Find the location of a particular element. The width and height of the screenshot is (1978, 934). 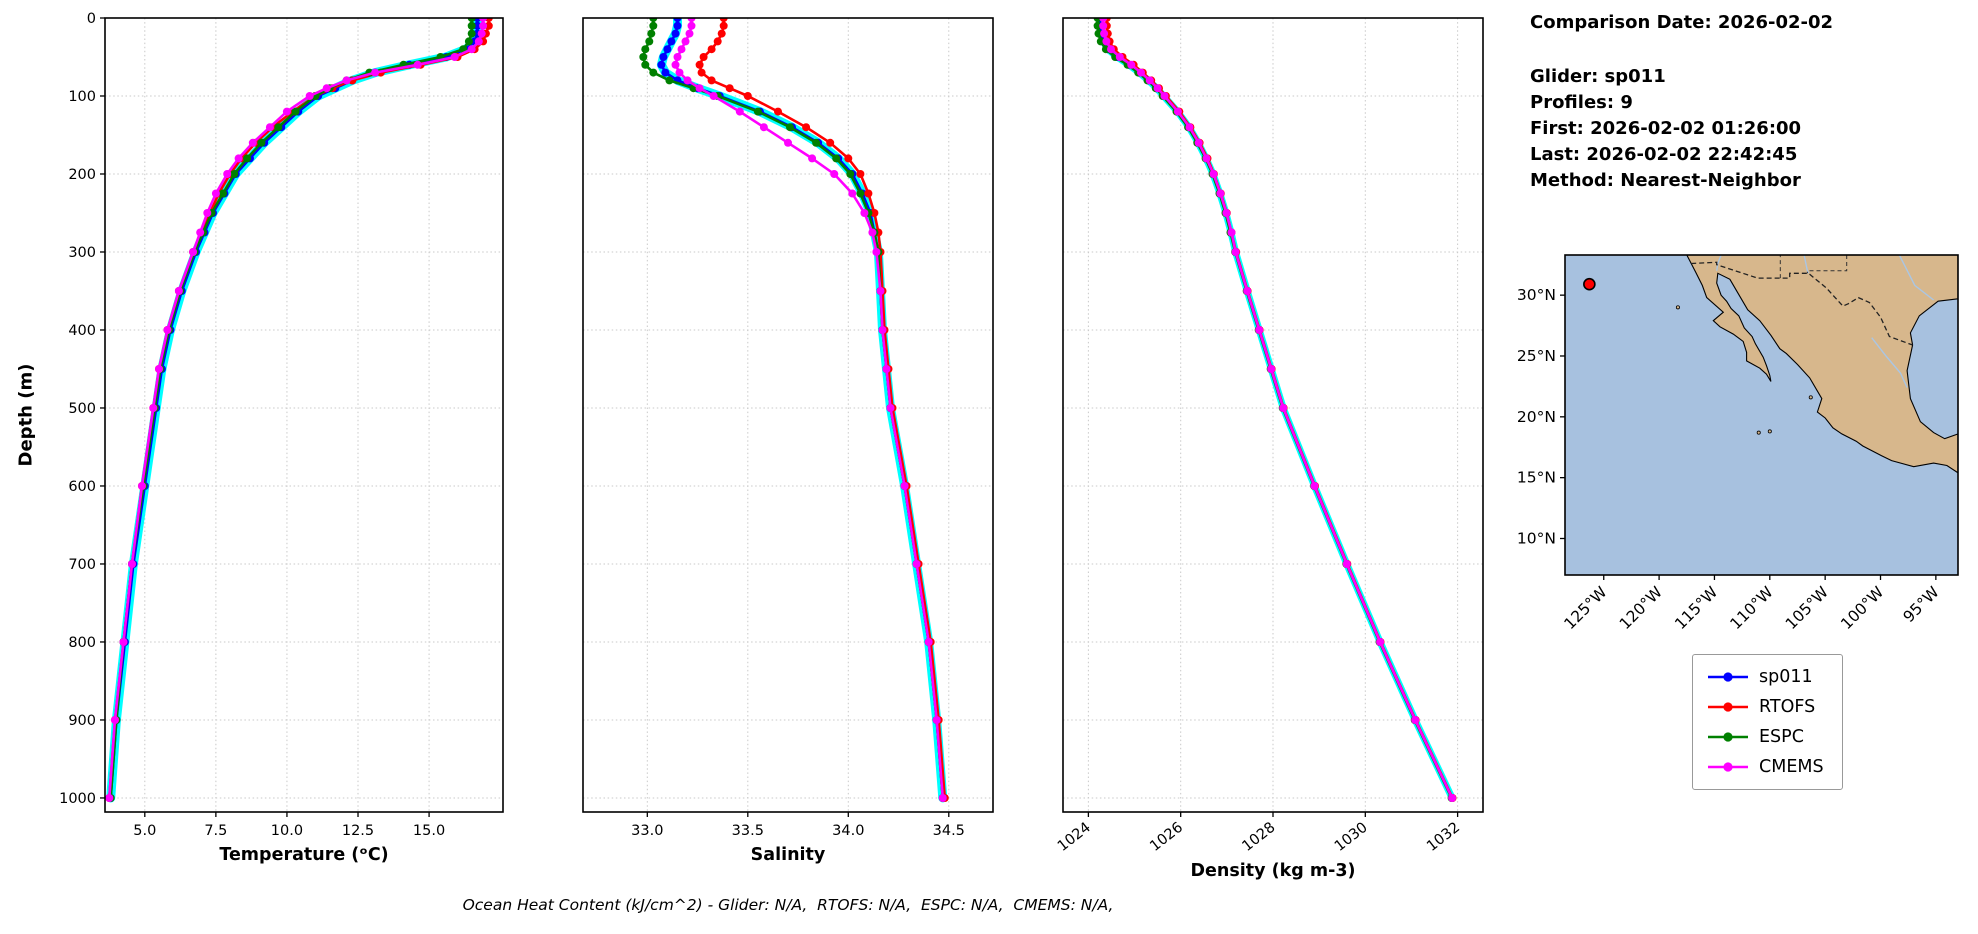

svg-text: 12.5 is located at coordinates (358, 831).